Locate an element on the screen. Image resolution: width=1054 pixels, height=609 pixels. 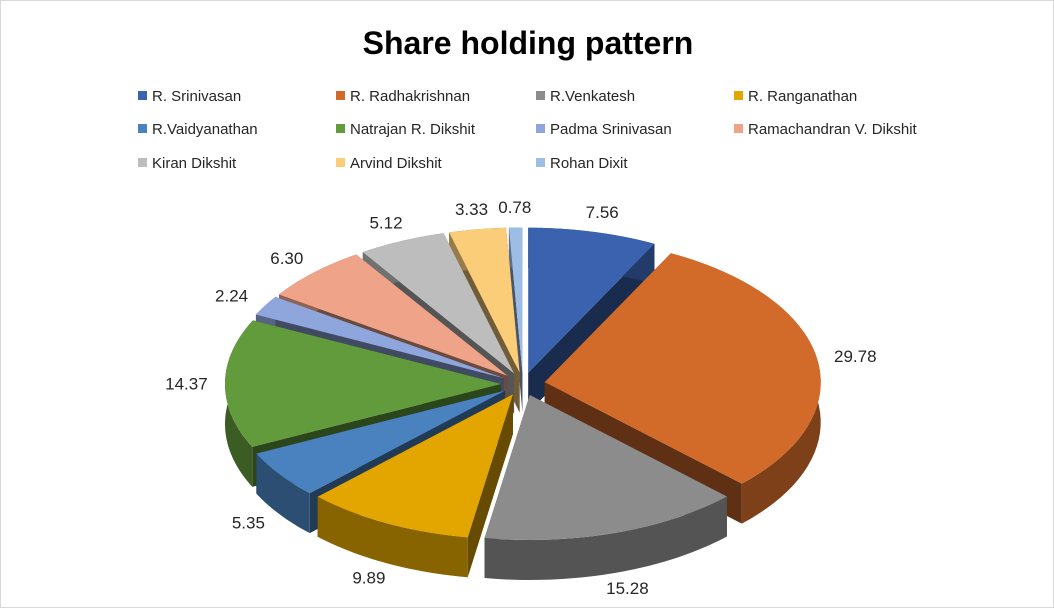
data-label-kiran-dikshit: 5.12 is located at coordinates (385, 222).